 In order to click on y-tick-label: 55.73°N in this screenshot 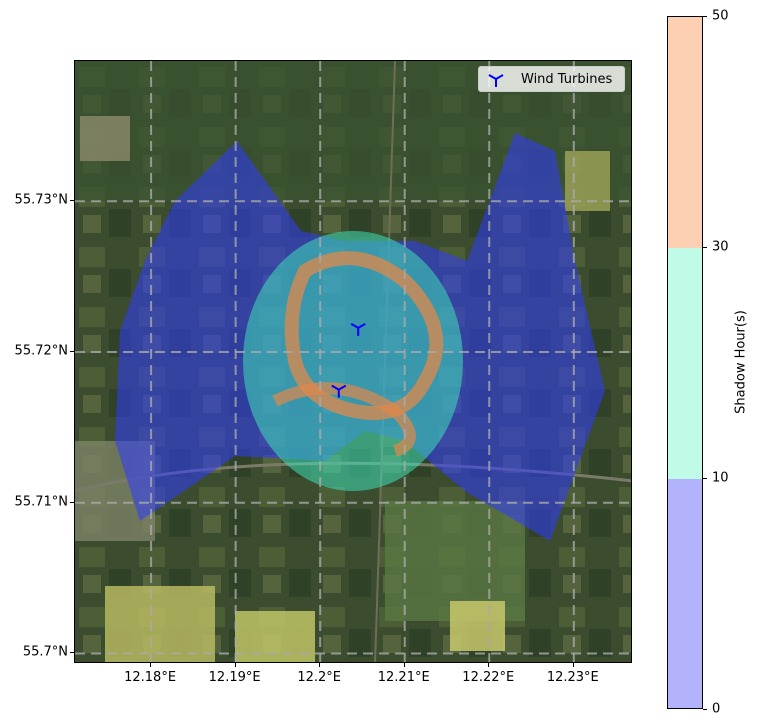, I will do `click(41, 200)`.